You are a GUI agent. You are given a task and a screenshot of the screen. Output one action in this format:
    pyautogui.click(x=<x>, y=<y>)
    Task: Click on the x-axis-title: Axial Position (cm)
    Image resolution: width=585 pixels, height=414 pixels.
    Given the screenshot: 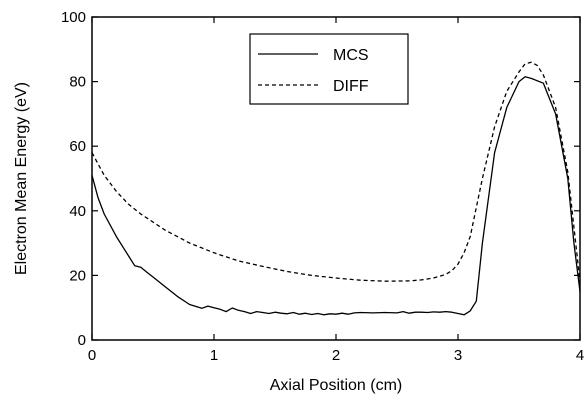 What is the action you would take?
    pyautogui.click(x=336, y=385)
    